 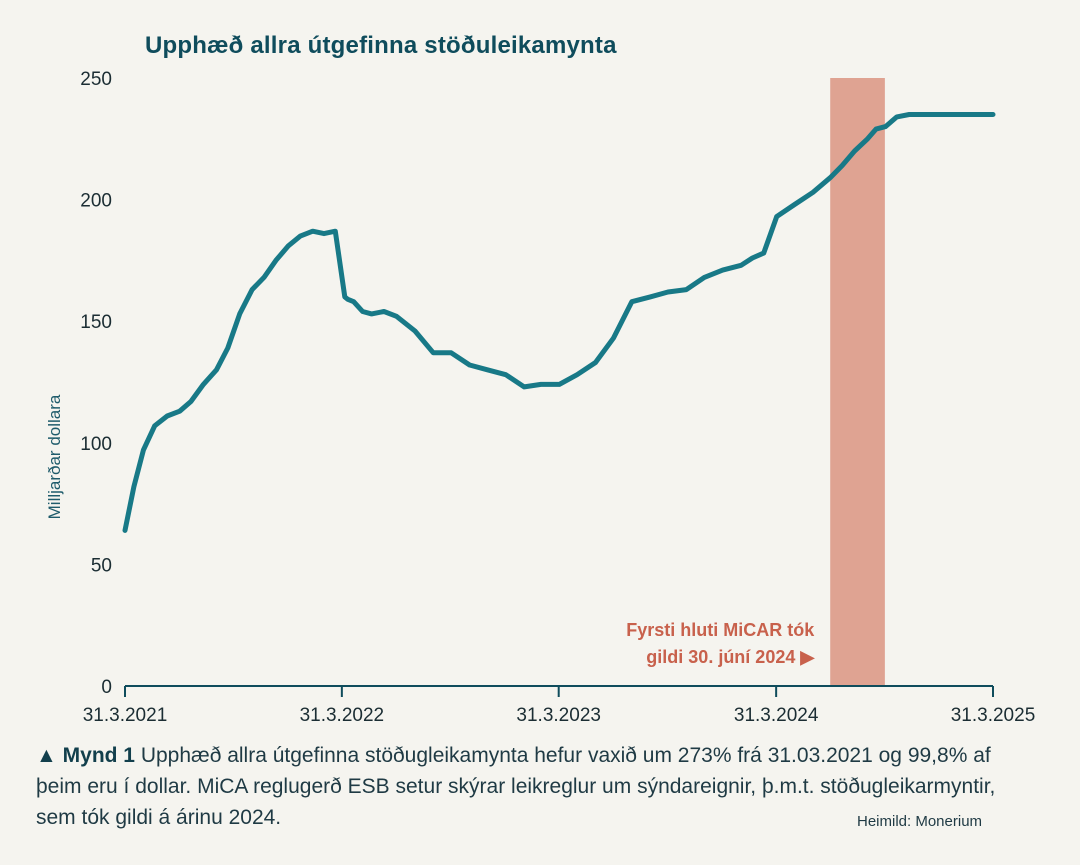 What do you see at coordinates (96, 79) in the screenshot?
I see `y-tick-label: 250` at bounding box center [96, 79].